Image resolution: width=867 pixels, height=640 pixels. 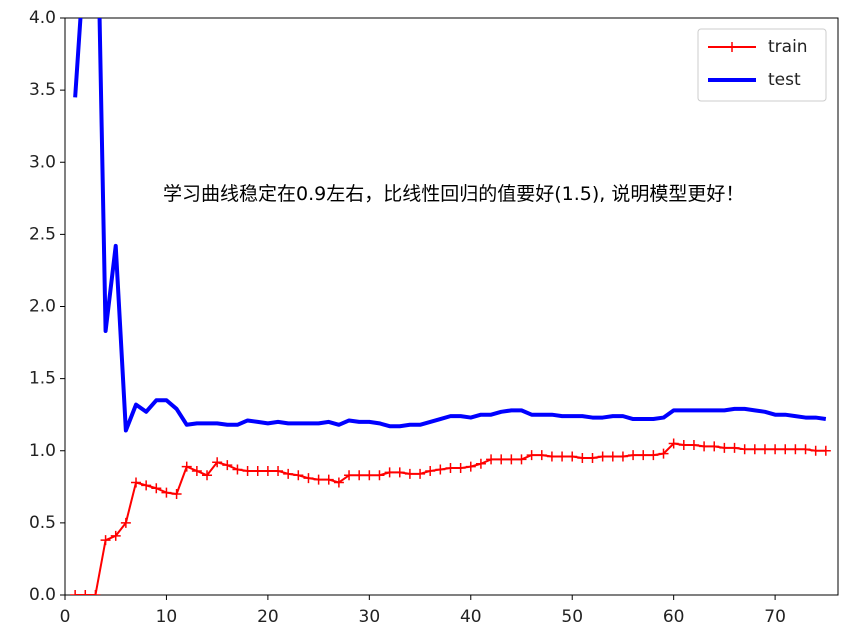 What do you see at coordinates (572, 617) in the screenshot?
I see `x-tick-label: 50` at bounding box center [572, 617].